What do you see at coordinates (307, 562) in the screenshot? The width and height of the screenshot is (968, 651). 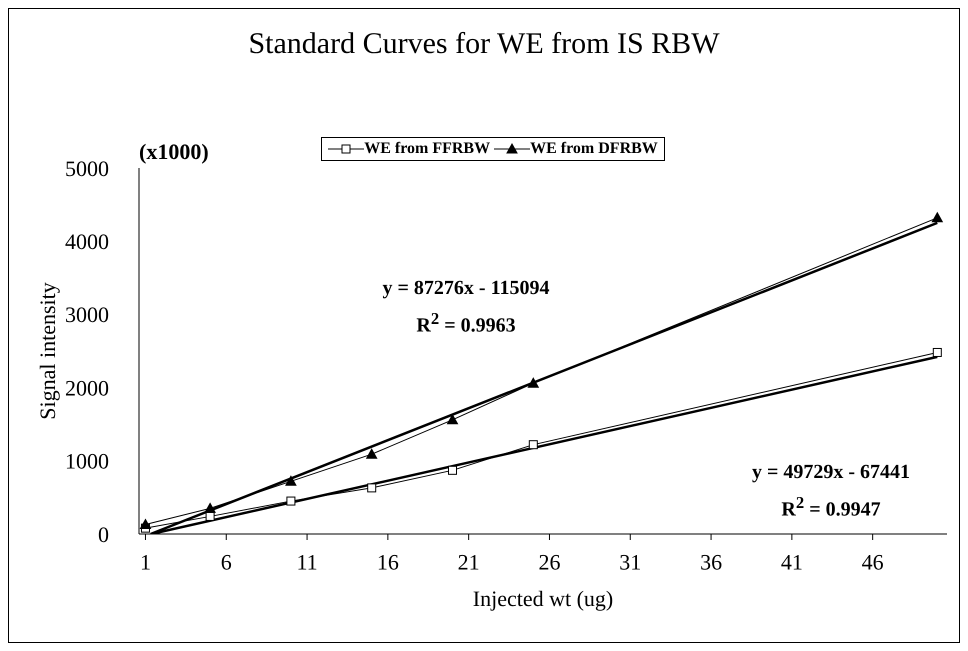 I see `x-tick-label: 11` at bounding box center [307, 562].